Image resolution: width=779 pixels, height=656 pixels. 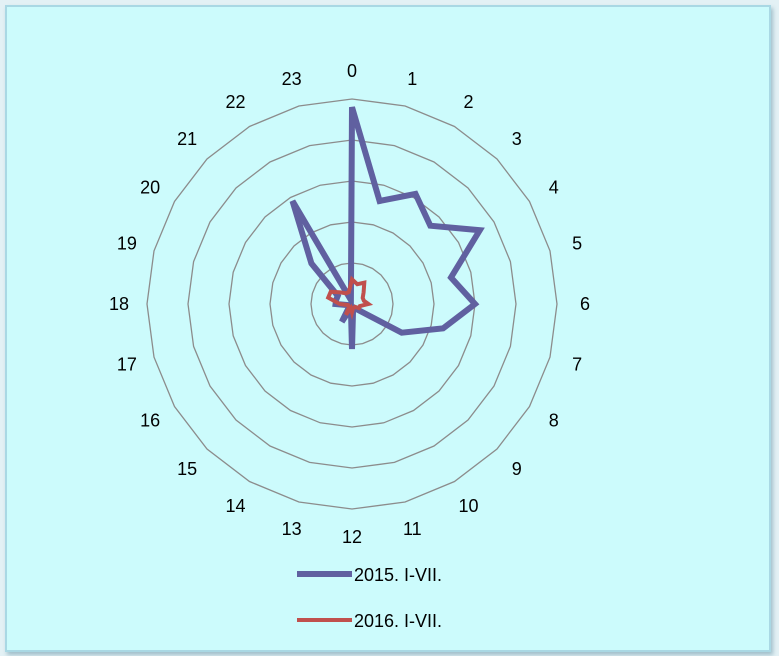 What do you see at coordinates (187, 139) in the screenshot?
I see `category-label: 21` at bounding box center [187, 139].